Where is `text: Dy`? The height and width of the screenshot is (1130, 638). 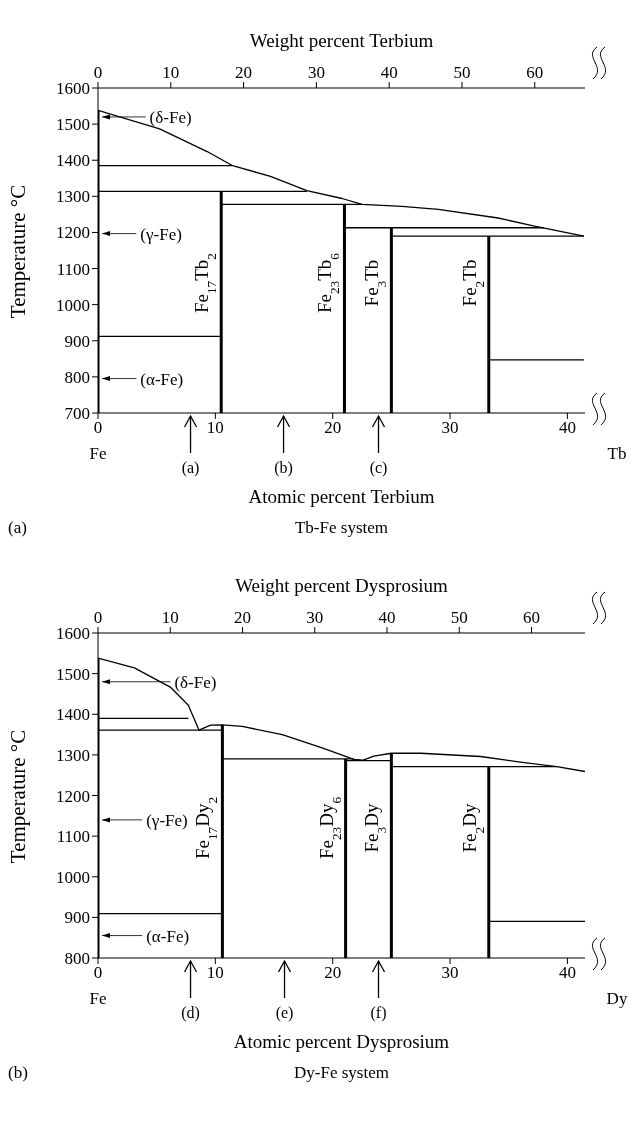
text: Dy is located at coordinates (617, 998).